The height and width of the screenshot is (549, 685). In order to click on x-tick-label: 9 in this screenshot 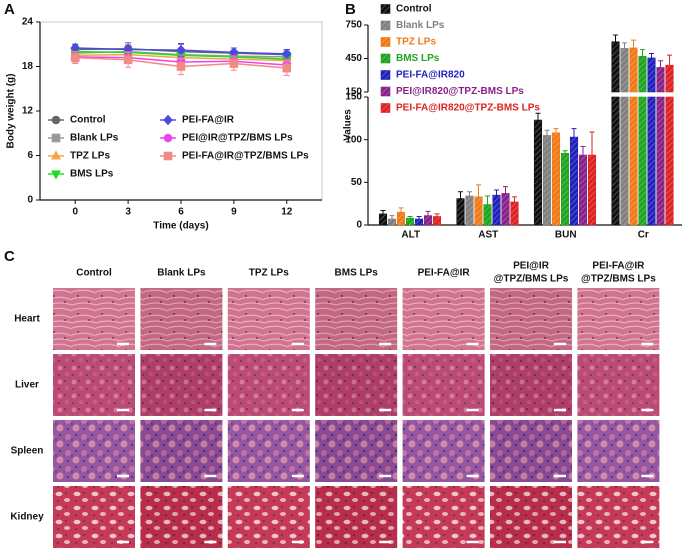, I will do `click(234, 212)`.